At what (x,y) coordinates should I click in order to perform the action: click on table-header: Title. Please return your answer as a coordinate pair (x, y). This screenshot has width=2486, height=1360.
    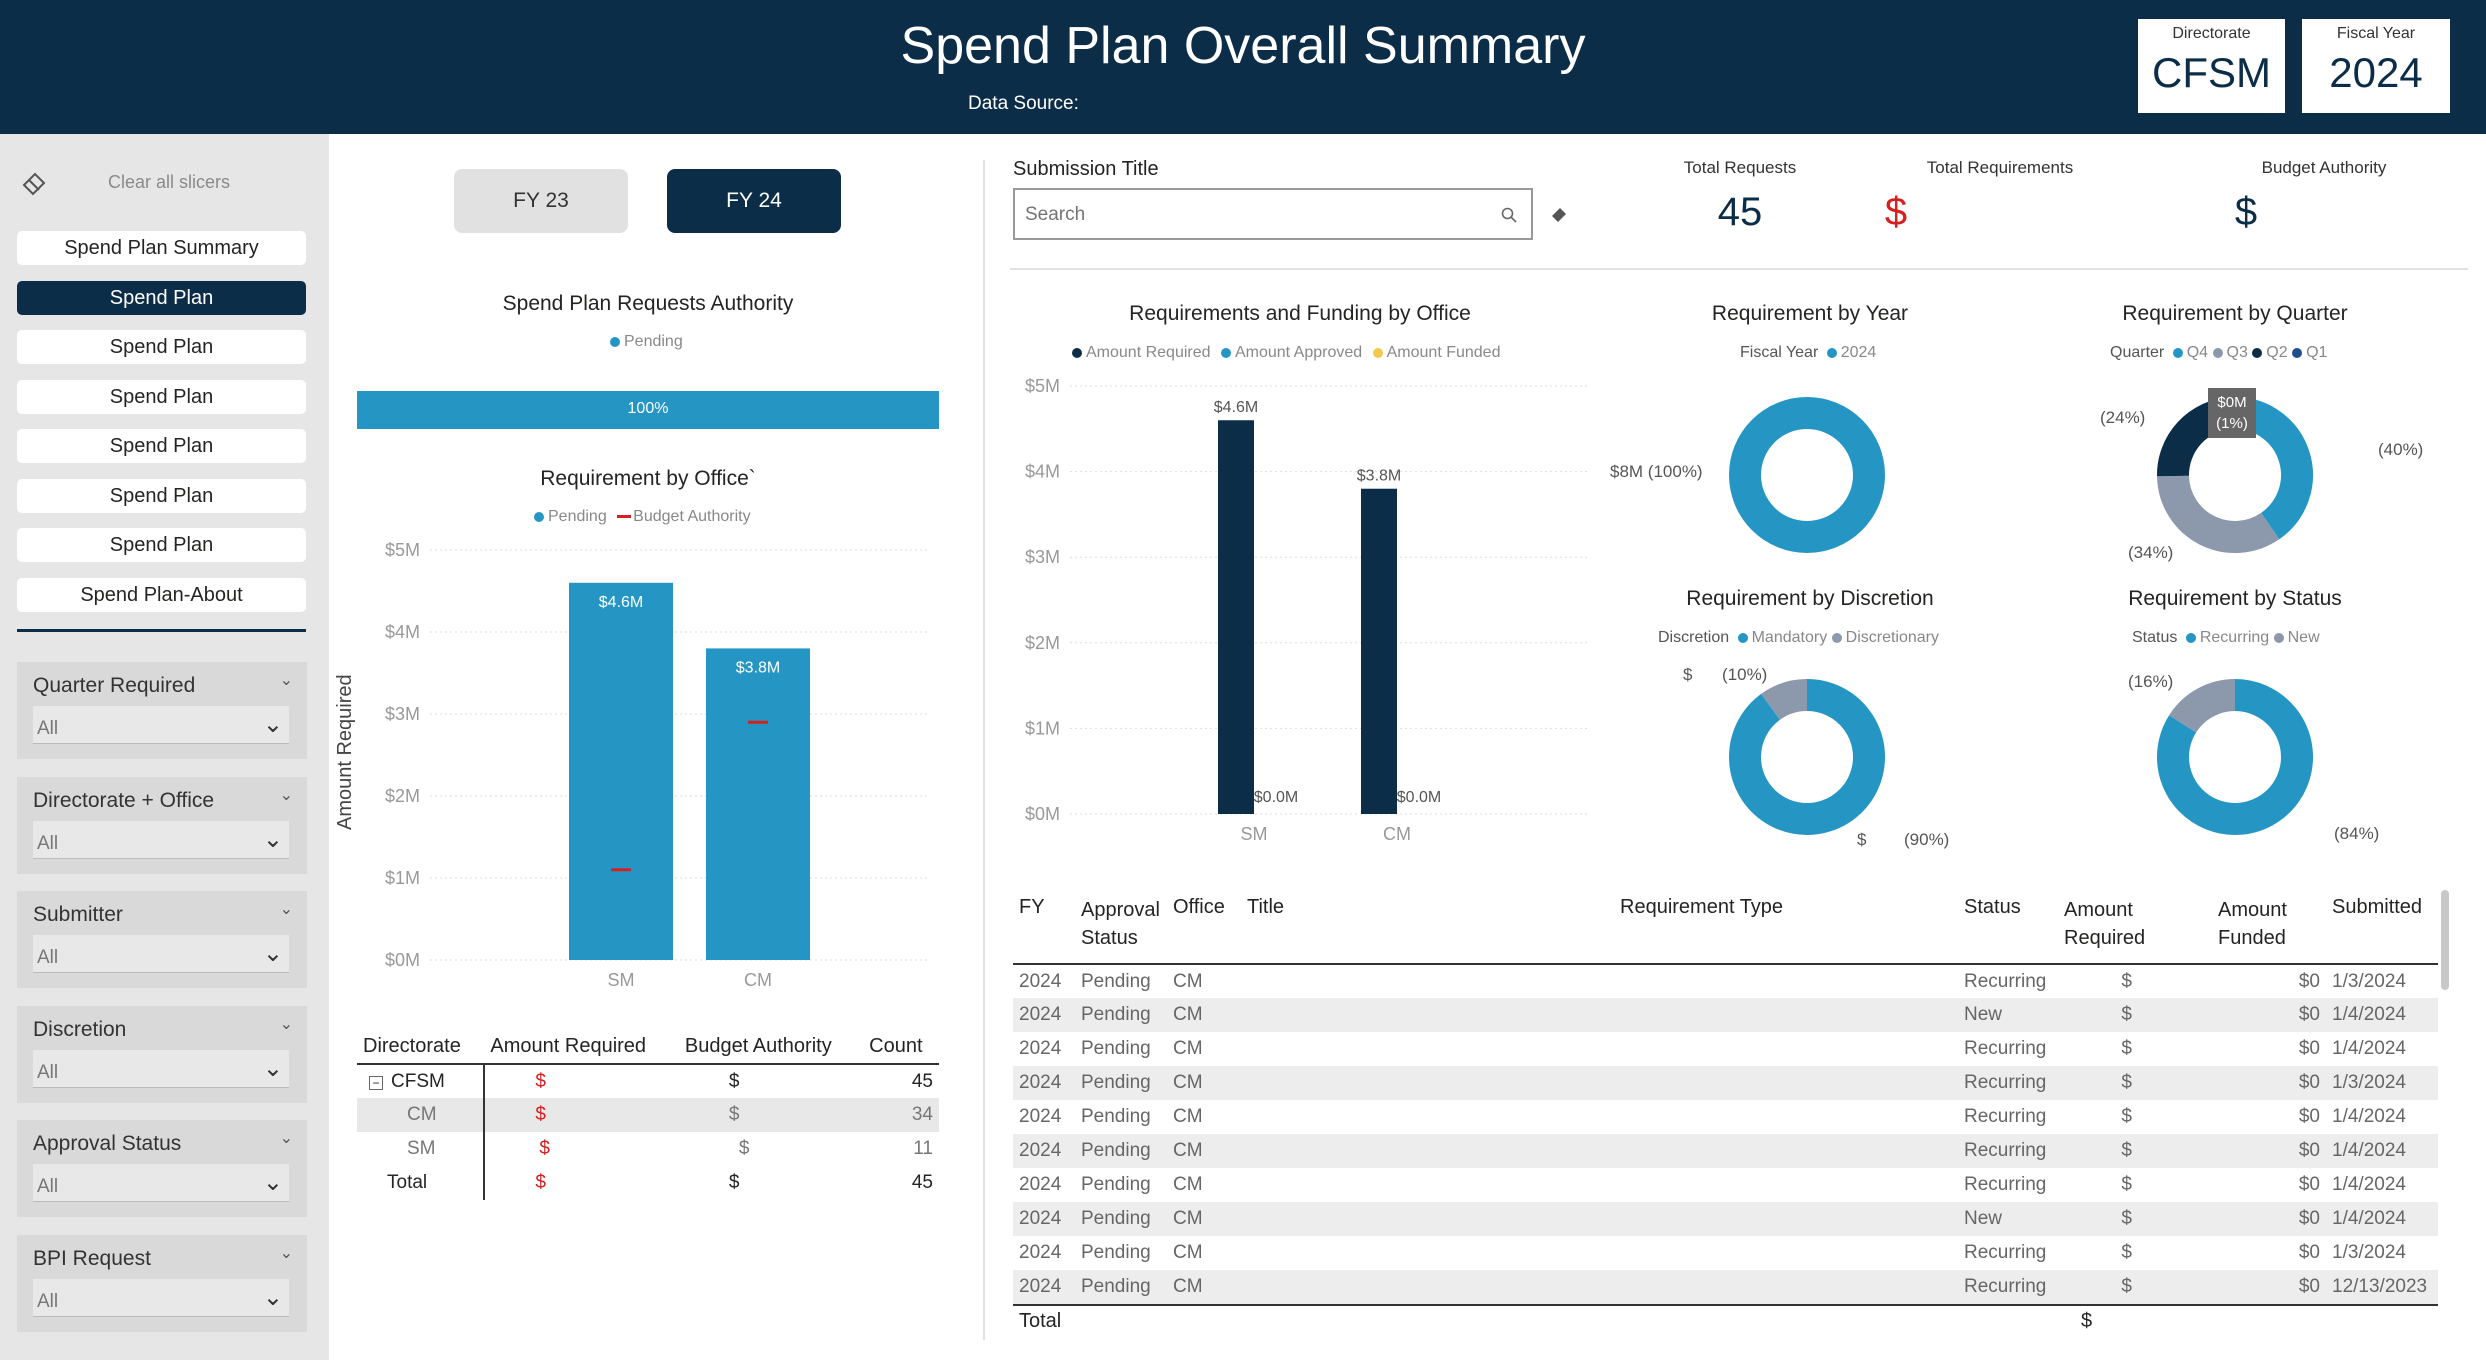
    Looking at the image, I should click on (1266, 907).